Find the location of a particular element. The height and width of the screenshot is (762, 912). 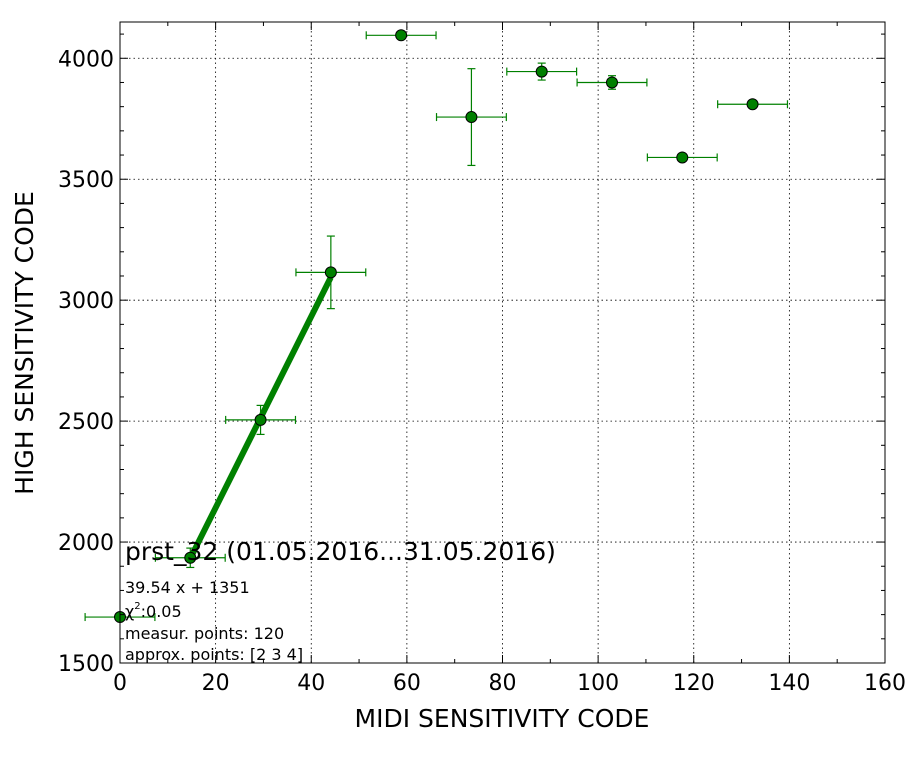

annotation-chi: χ2:0.05 is located at coordinates (153, 611).